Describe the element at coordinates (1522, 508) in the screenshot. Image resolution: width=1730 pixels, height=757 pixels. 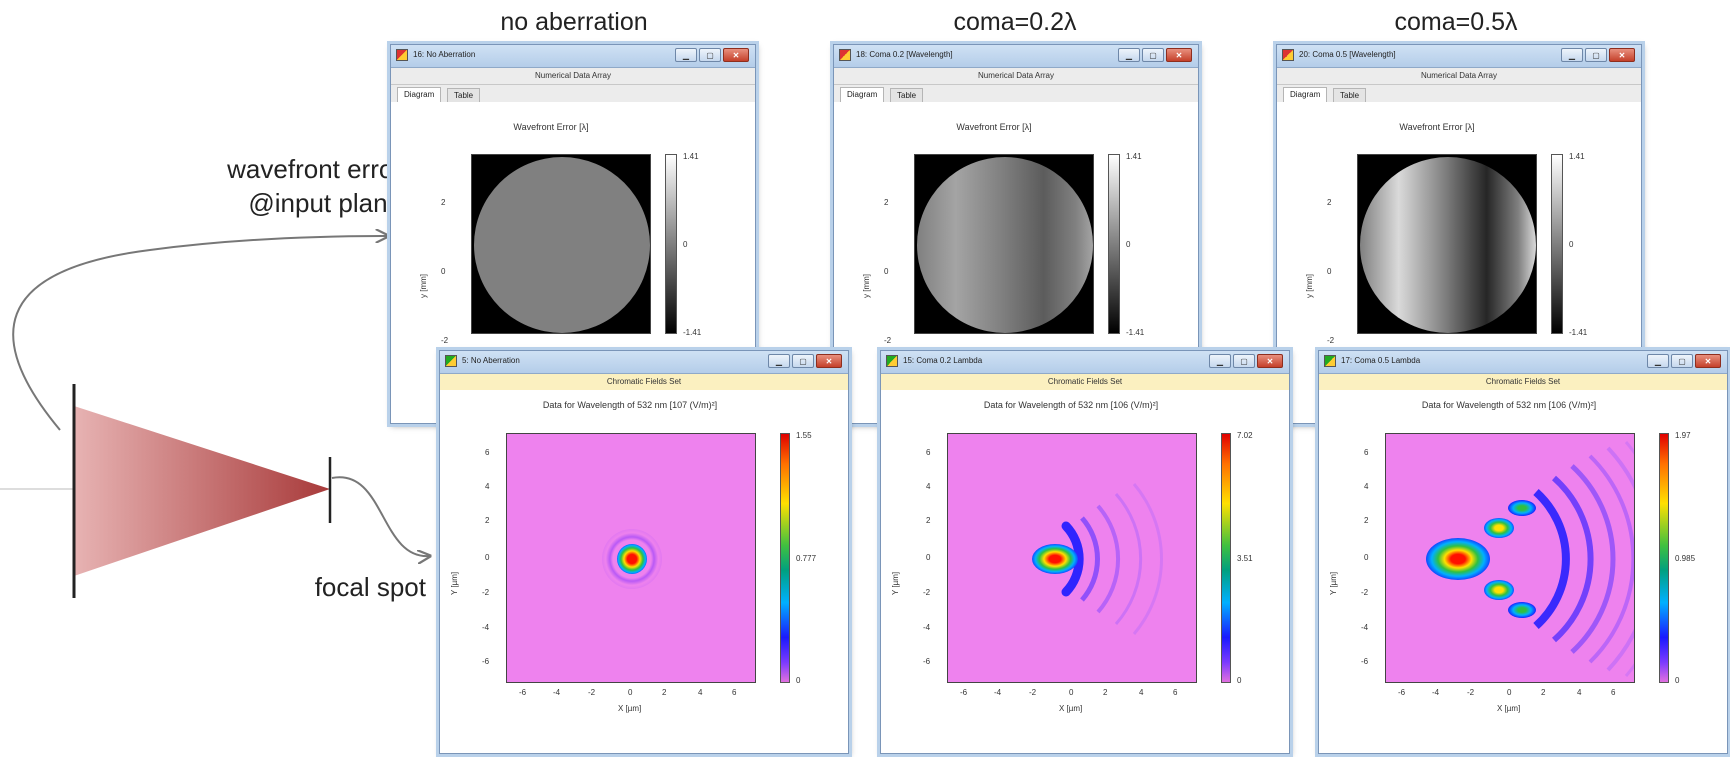
I see `side-lobe-upper-outer` at that location.